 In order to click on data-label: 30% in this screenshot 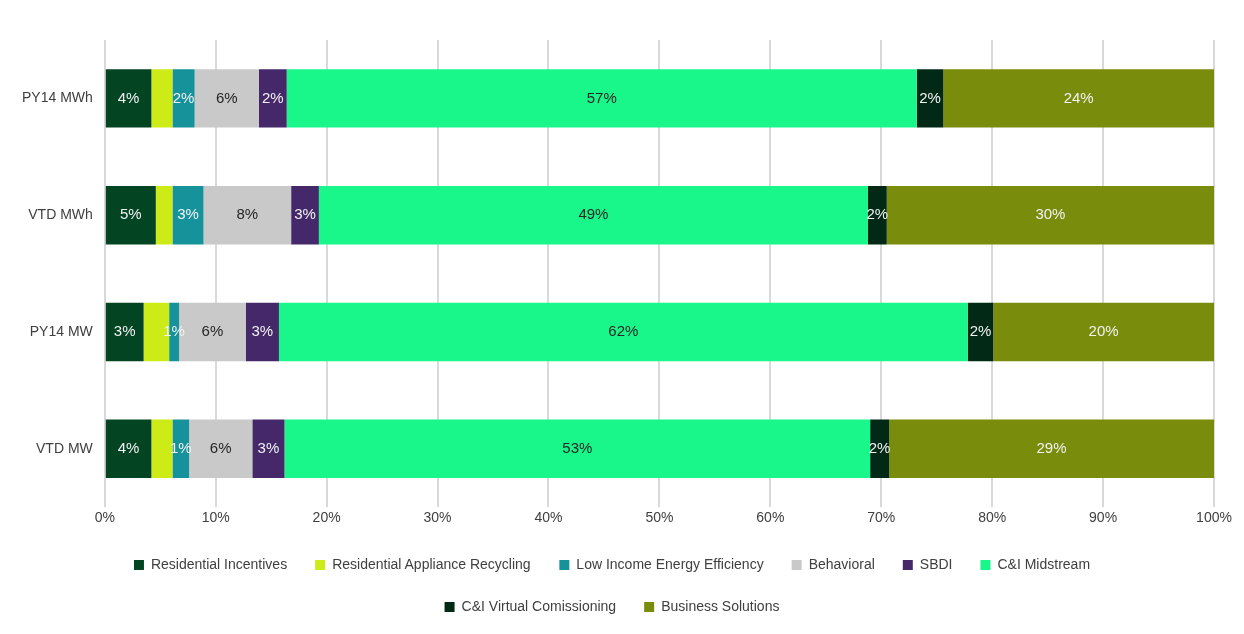, I will do `click(1050, 214)`.